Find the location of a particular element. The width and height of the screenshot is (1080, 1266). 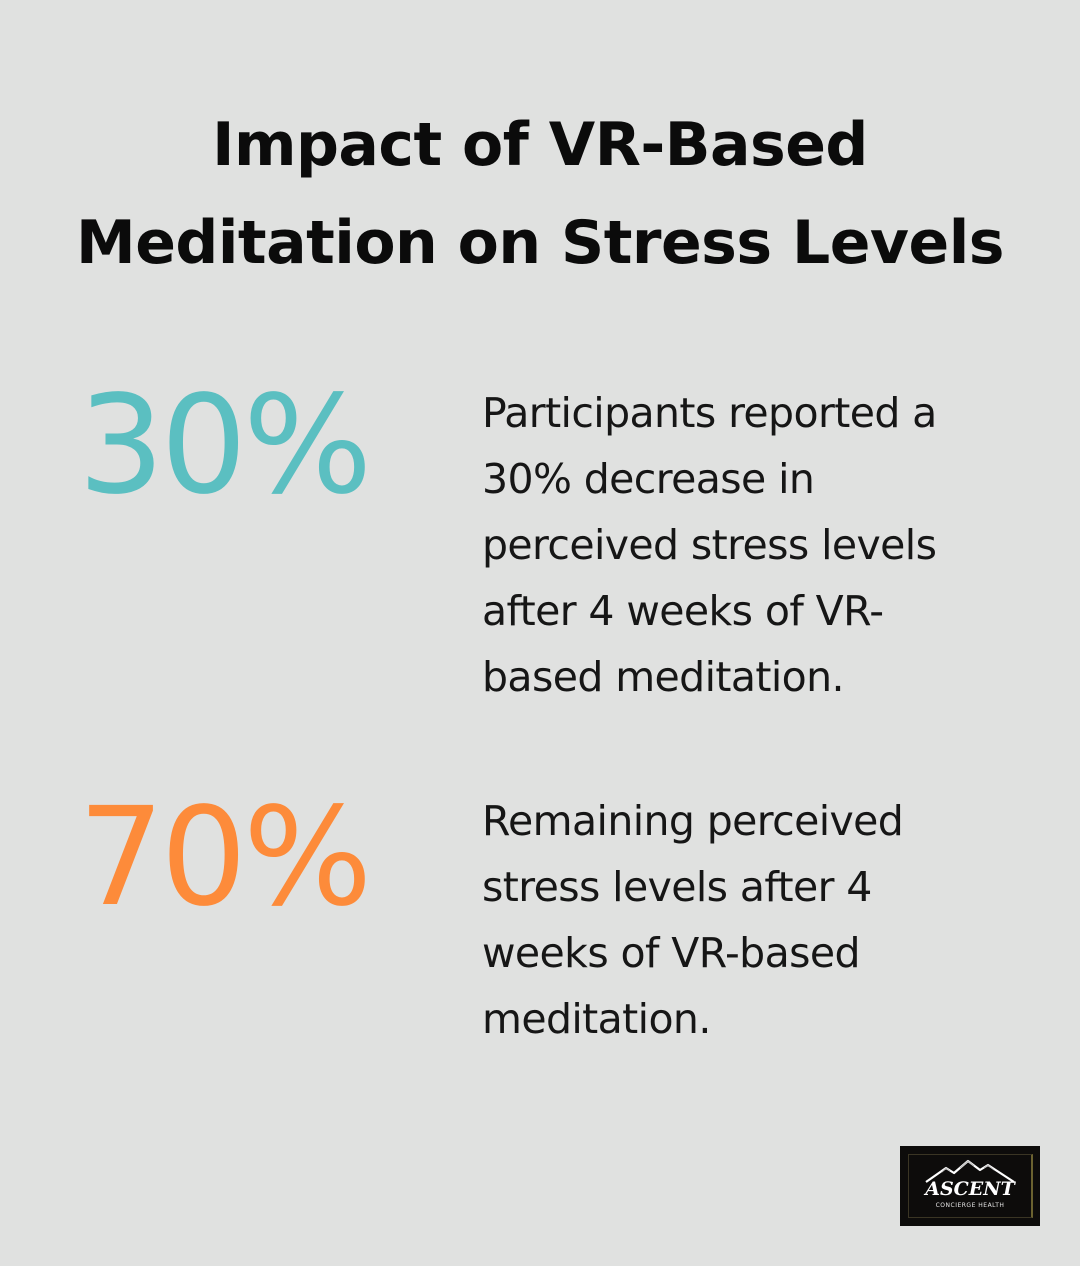

title-line-2: Meditation on Stress Levels is located at coordinates (540, 243).